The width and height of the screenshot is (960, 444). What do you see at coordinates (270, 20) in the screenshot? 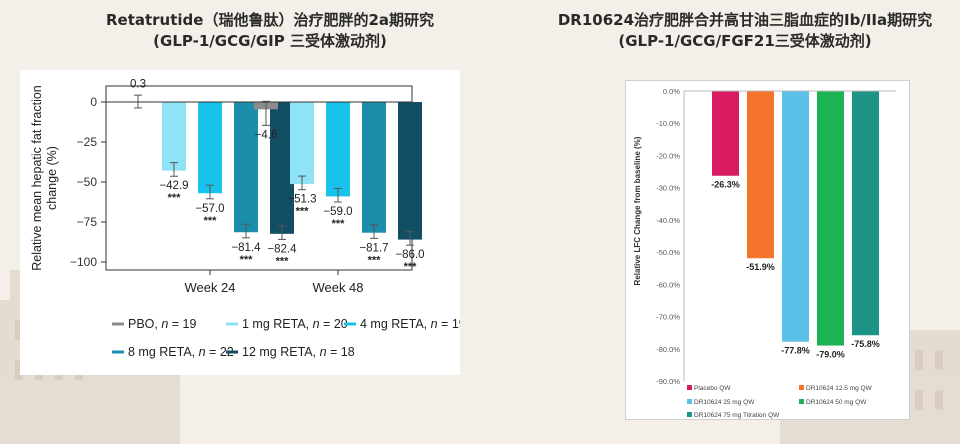
I see `left-title-line1: Retatrutide（瑞他鲁肽）治疗肥胖的2a期研究` at bounding box center [270, 20].